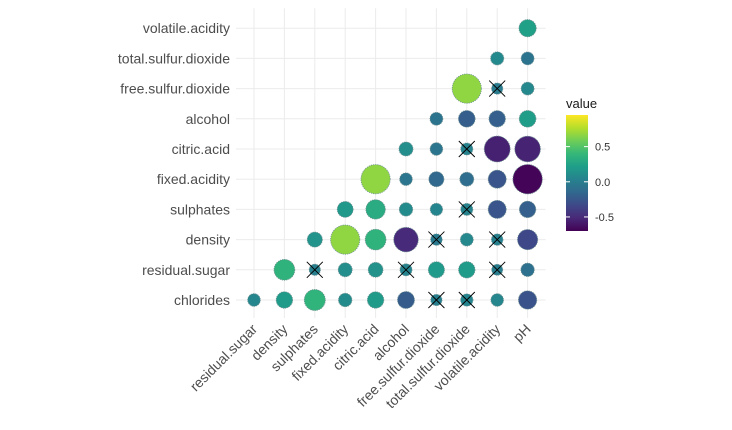  I want to click on y-tick-label: fixed.acidity, so click(193, 179).